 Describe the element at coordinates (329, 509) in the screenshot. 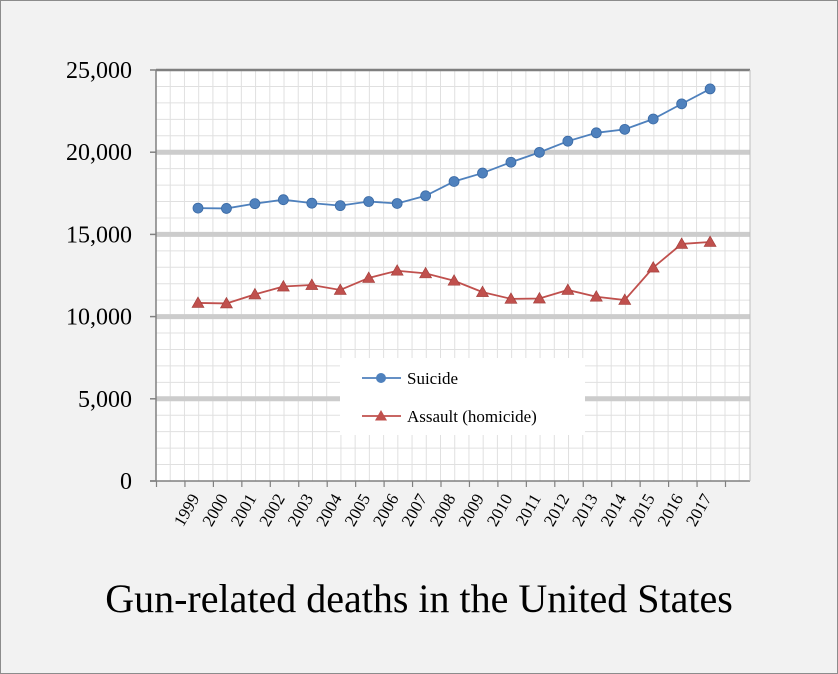

I see `x-tick-label: 2004` at that location.